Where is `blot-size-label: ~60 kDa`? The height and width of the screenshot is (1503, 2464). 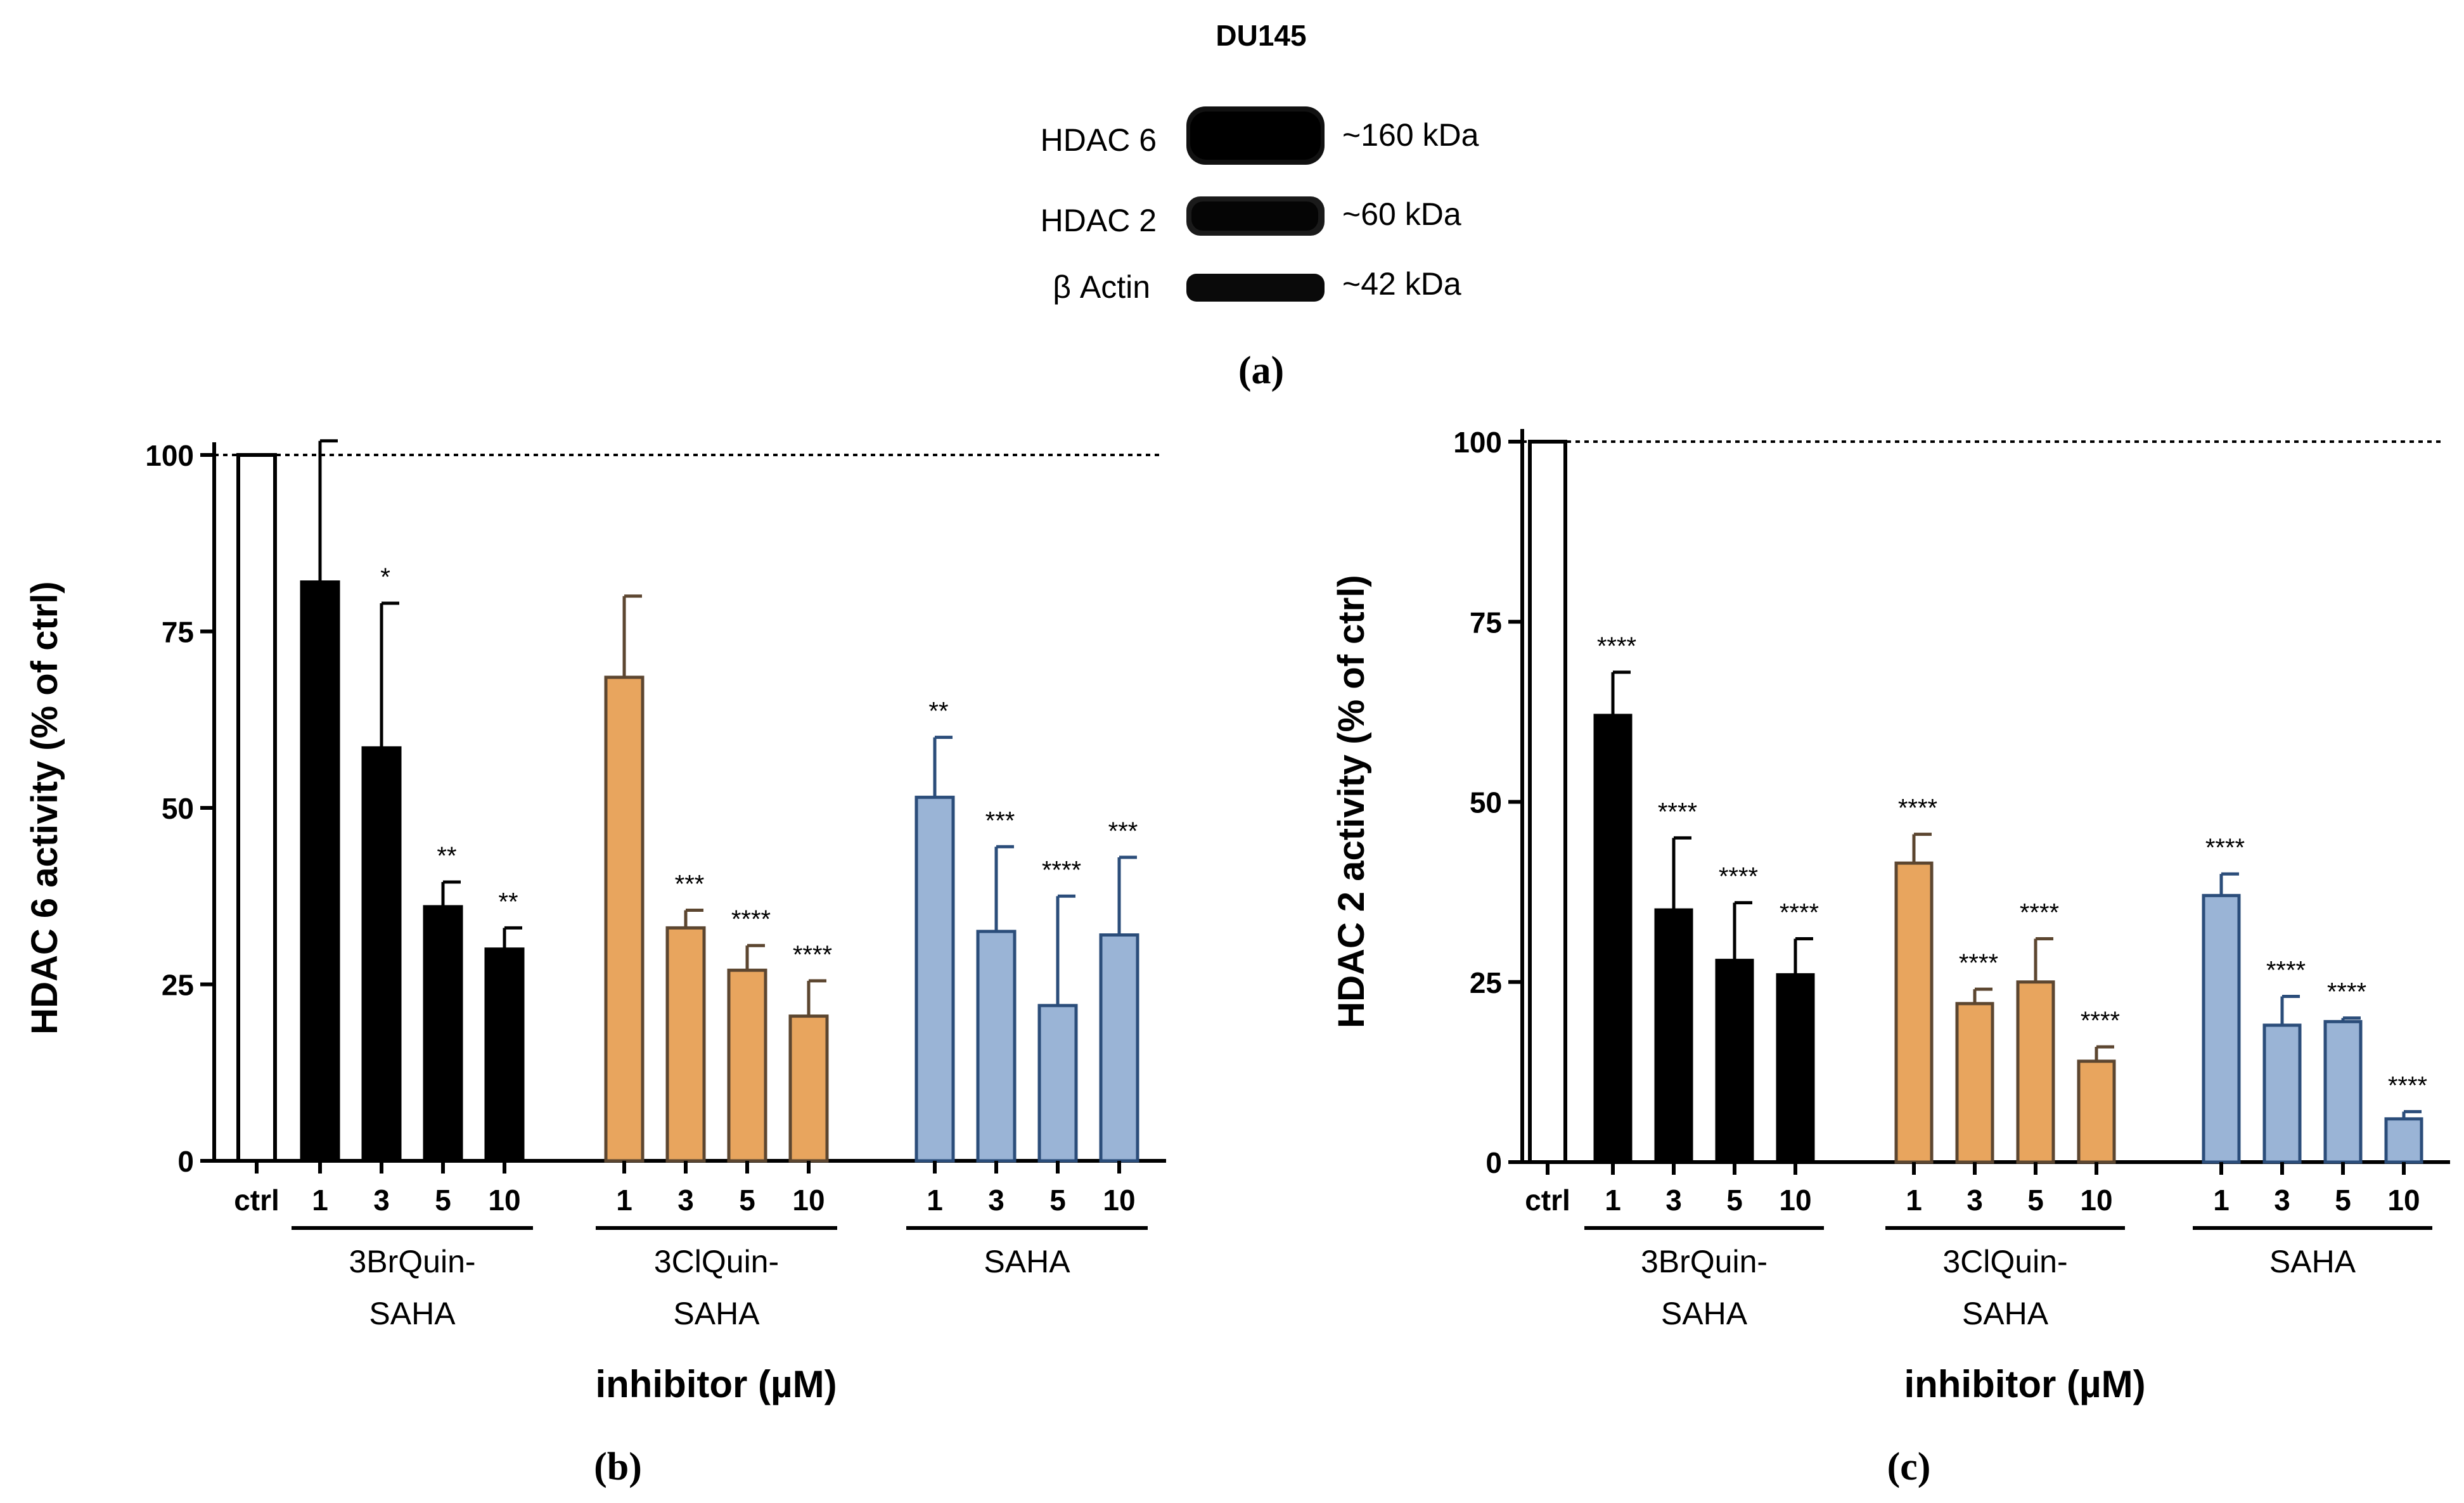 blot-size-label: ~60 kDa is located at coordinates (1402, 214).